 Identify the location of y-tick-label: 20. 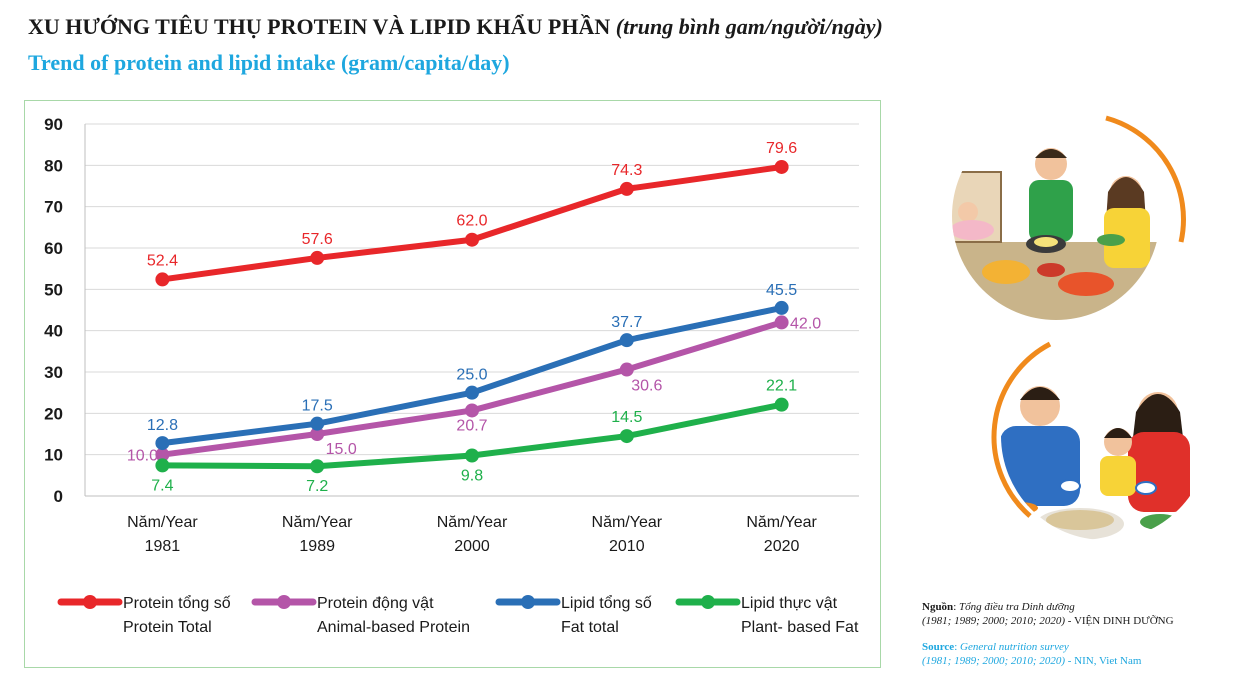
(53, 413).